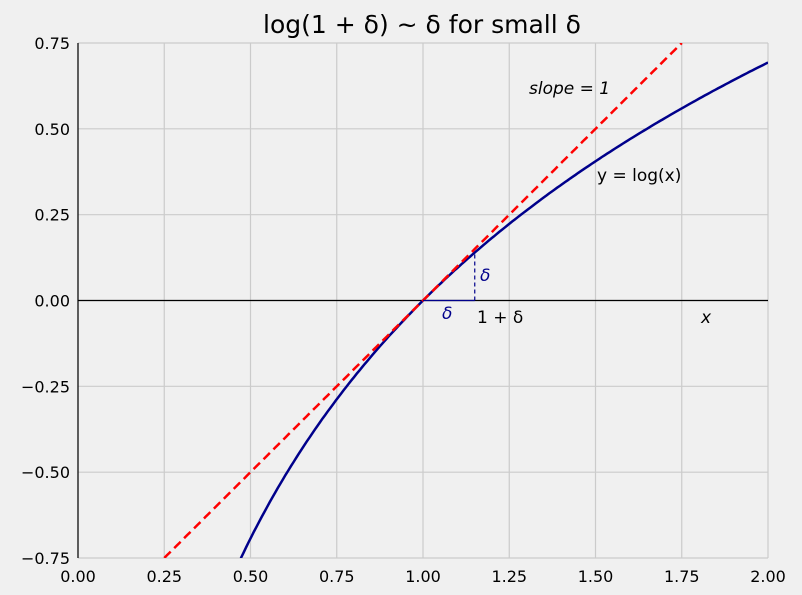 The image size is (802, 595). I want to click on curve-annotation: y = log(x), so click(639, 176).